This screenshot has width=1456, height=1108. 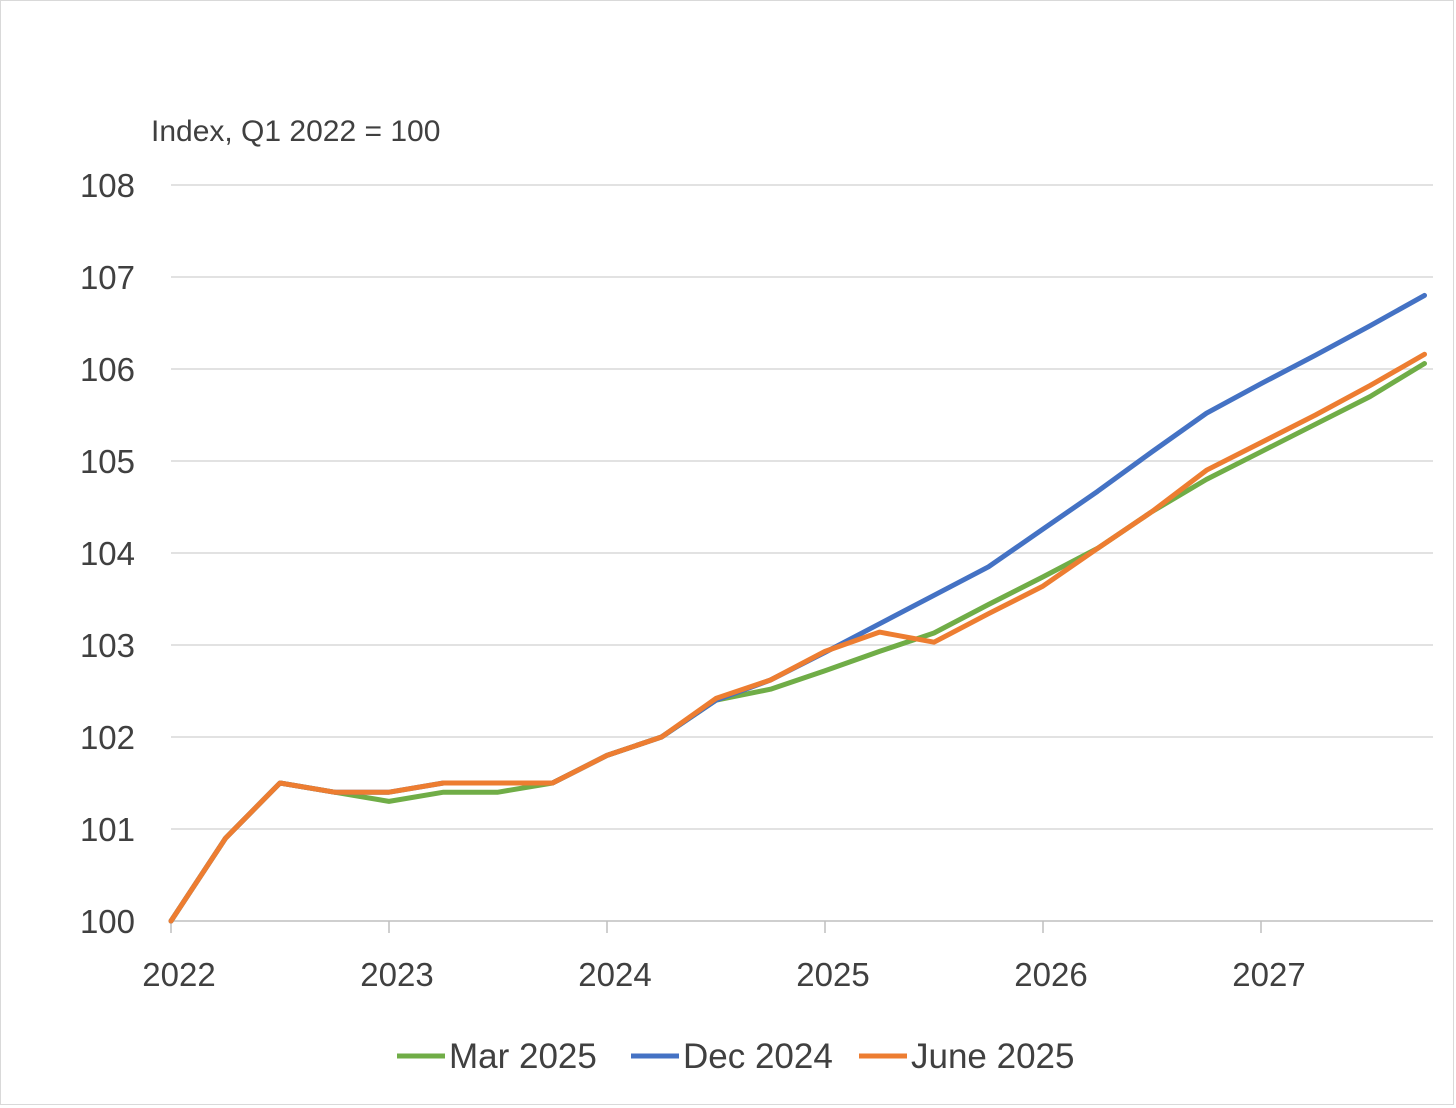 I want to click on legend: Mar 2025 Dec 2024 June 2025, so click(x=735, y=1056).